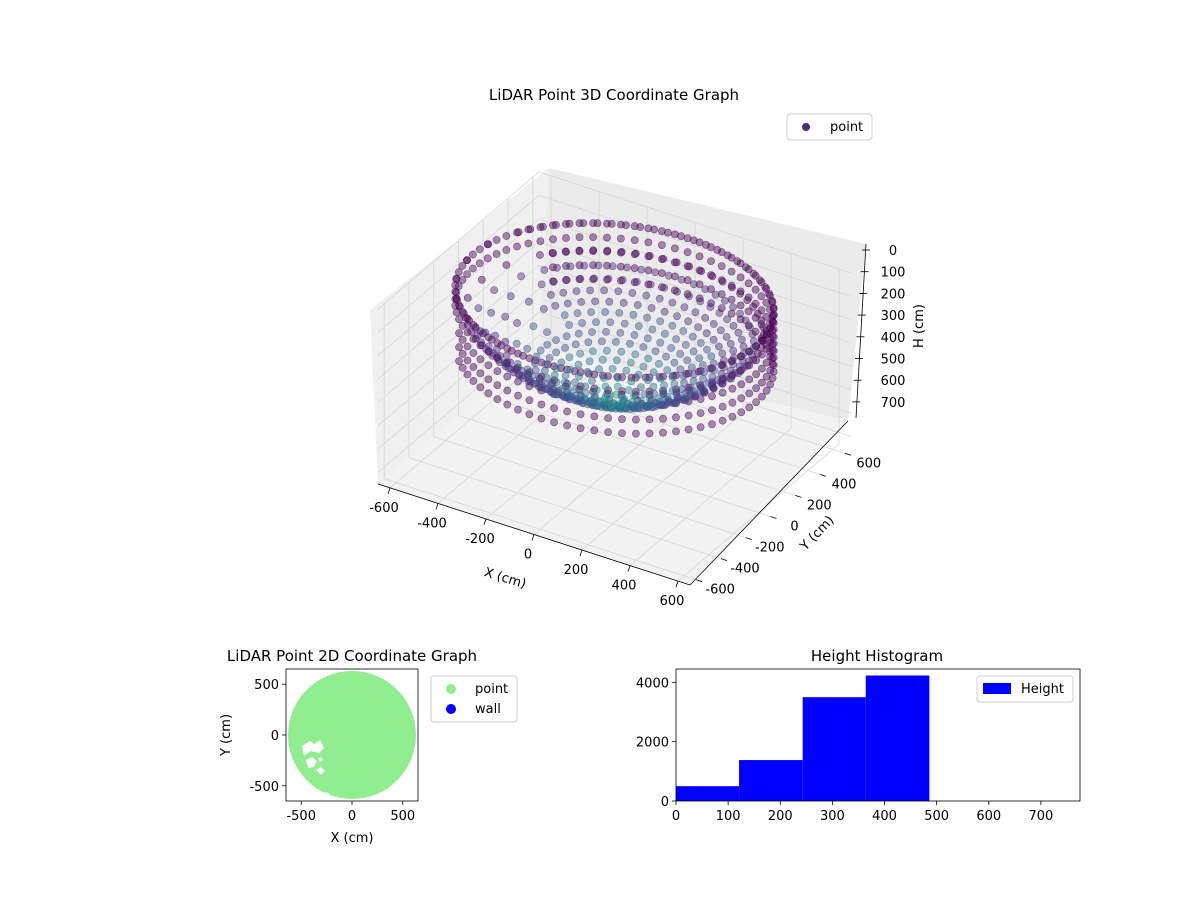  I want to click on points-3d, so click(614, 328).